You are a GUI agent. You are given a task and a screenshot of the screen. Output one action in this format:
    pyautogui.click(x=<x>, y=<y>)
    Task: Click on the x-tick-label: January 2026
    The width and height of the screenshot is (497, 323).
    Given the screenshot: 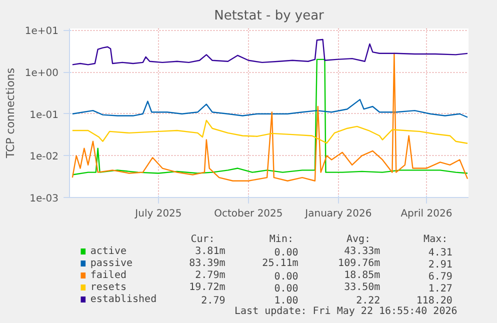 What is the action you would take?
    pyautogui.click(x=338, y=214)
    